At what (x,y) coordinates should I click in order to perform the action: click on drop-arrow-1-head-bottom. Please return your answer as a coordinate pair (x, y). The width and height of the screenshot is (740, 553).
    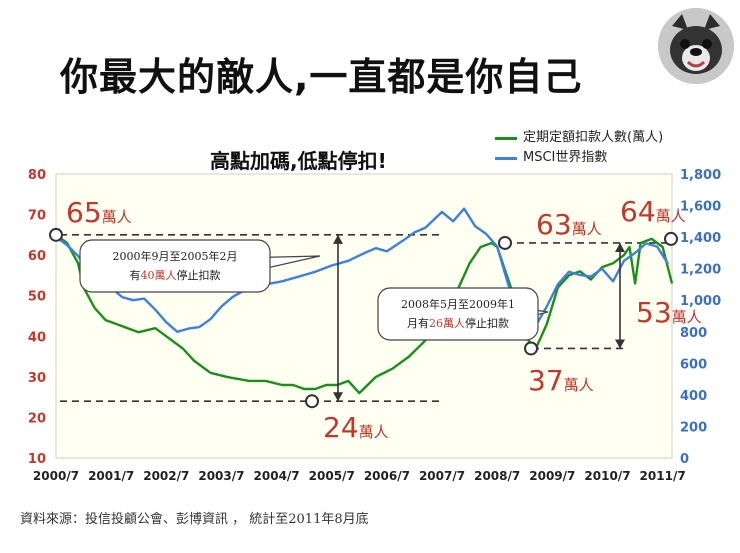
    Looking at the image, I should click on (338, 397).